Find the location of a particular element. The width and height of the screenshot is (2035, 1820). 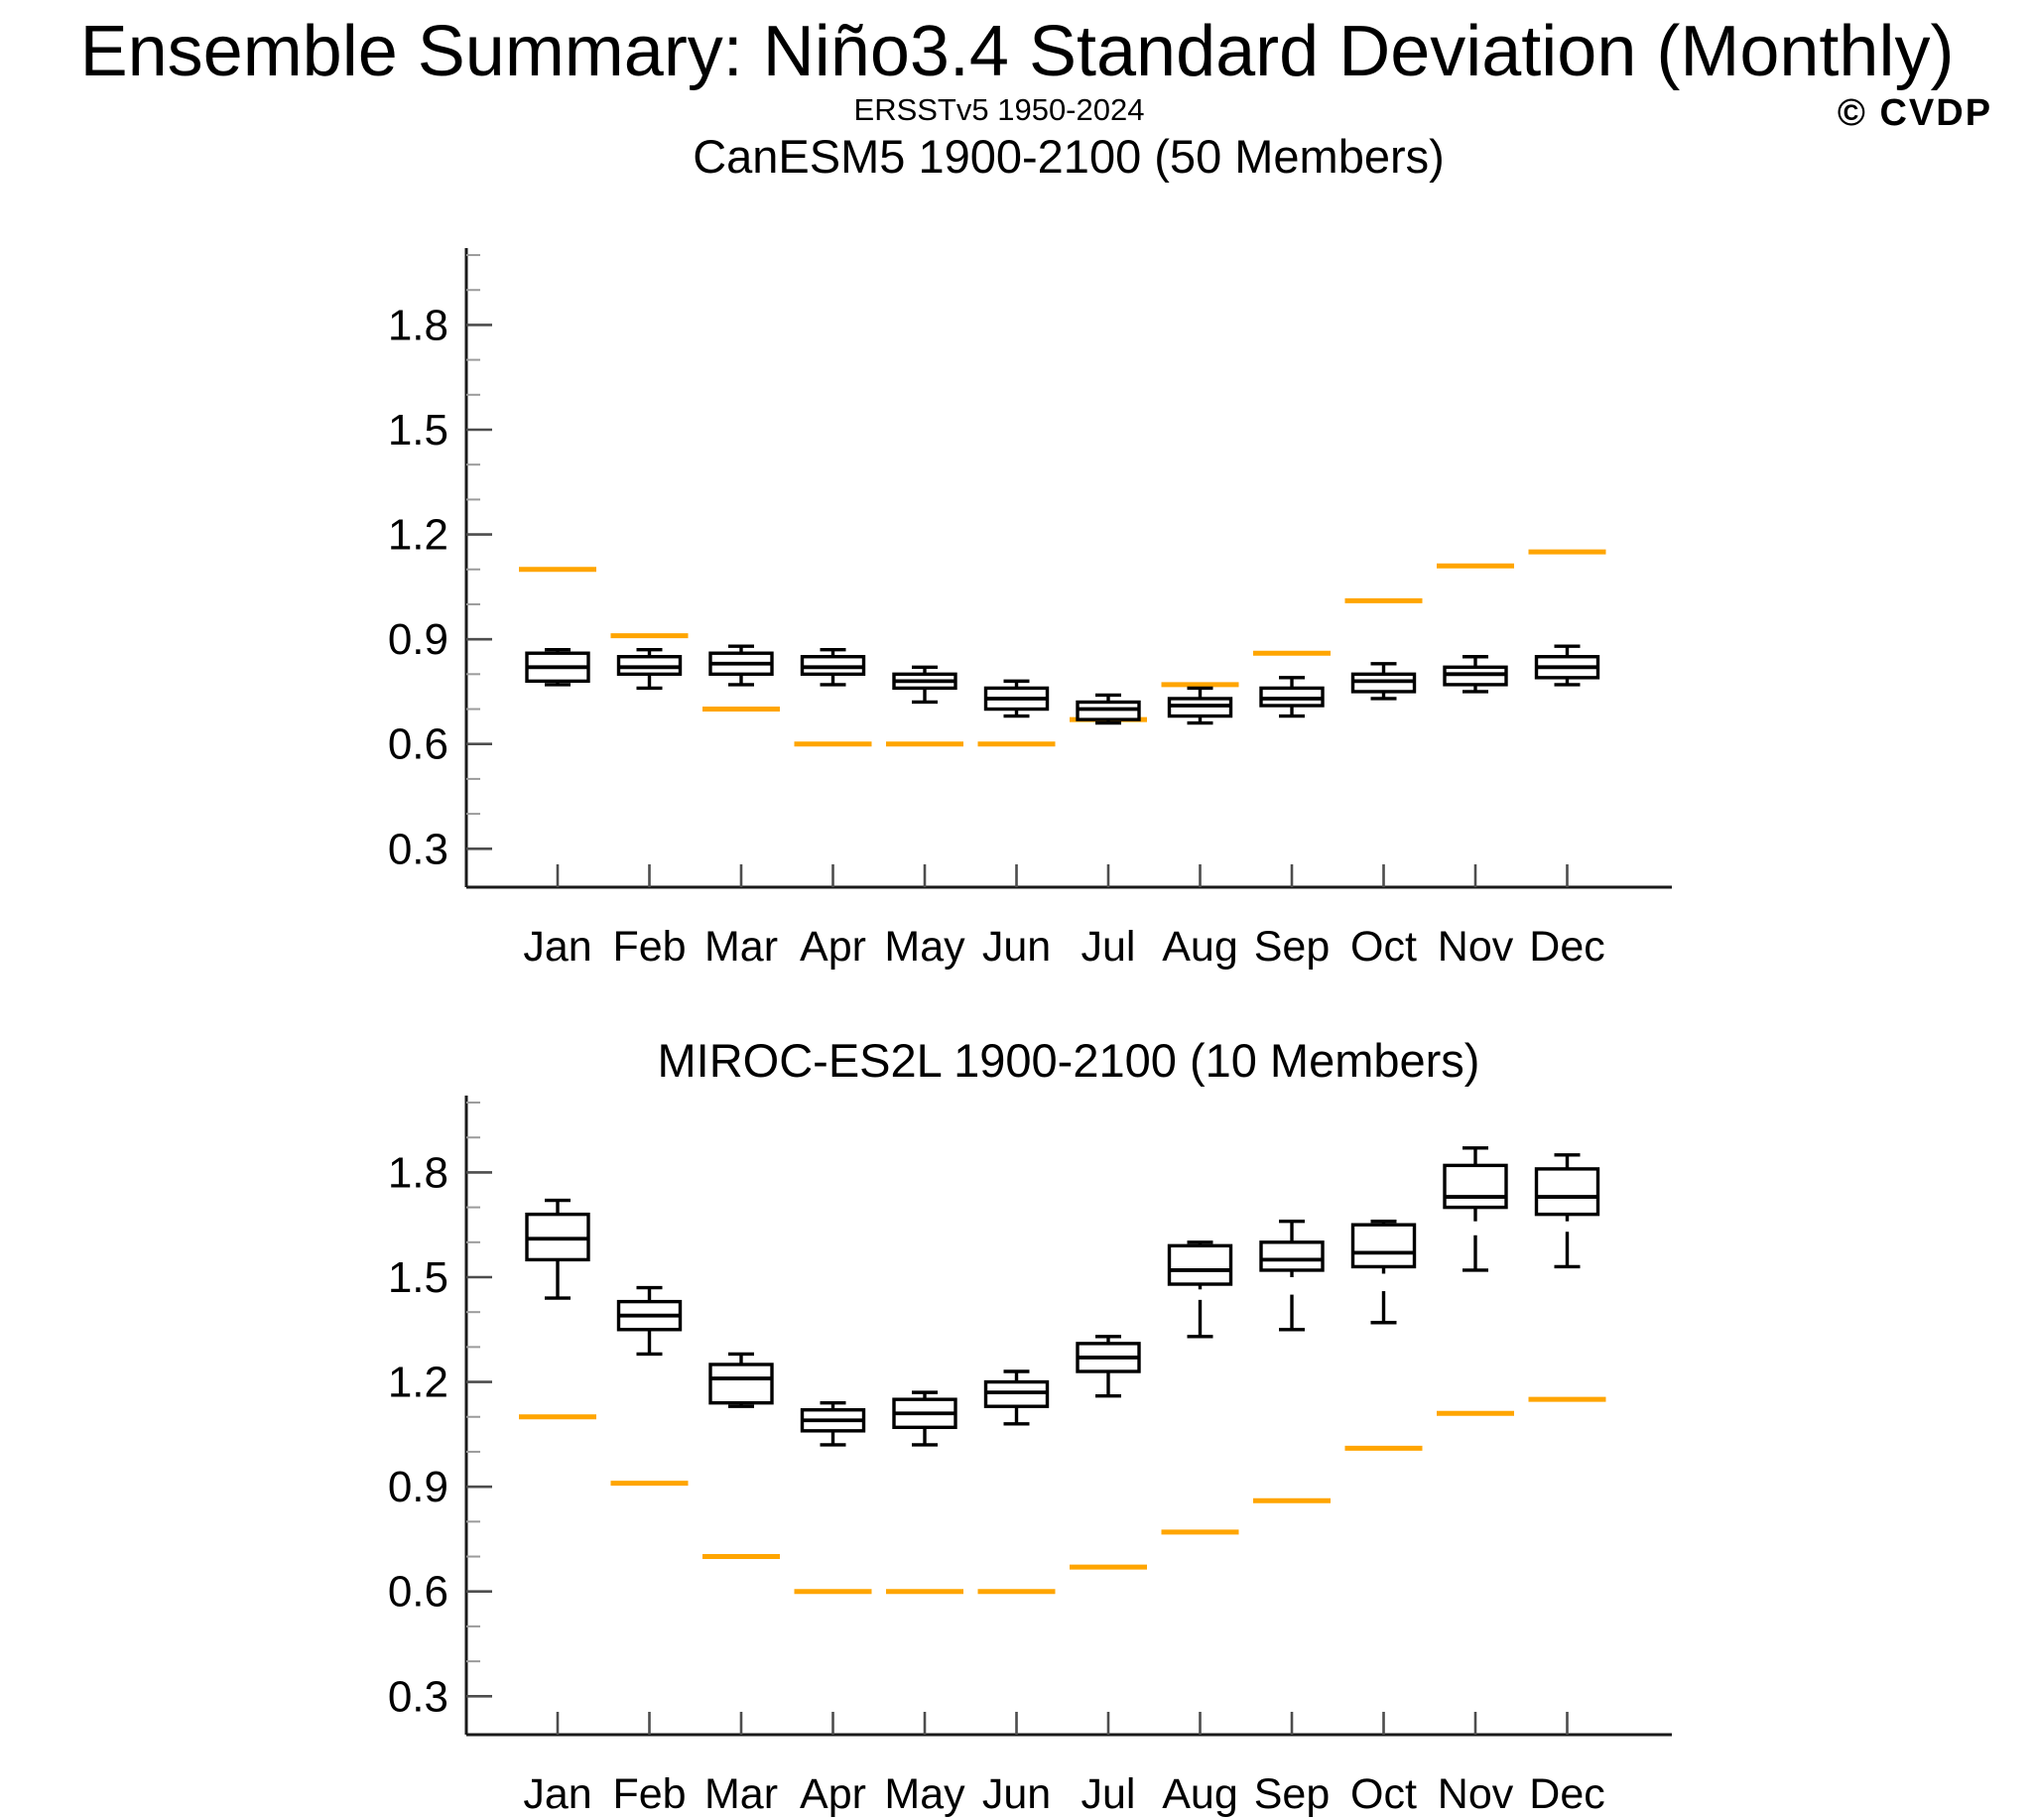

panel2-title: MIROC-ES2L 1900-2100 (10 Members) is located at coordinates (1069, 1060).